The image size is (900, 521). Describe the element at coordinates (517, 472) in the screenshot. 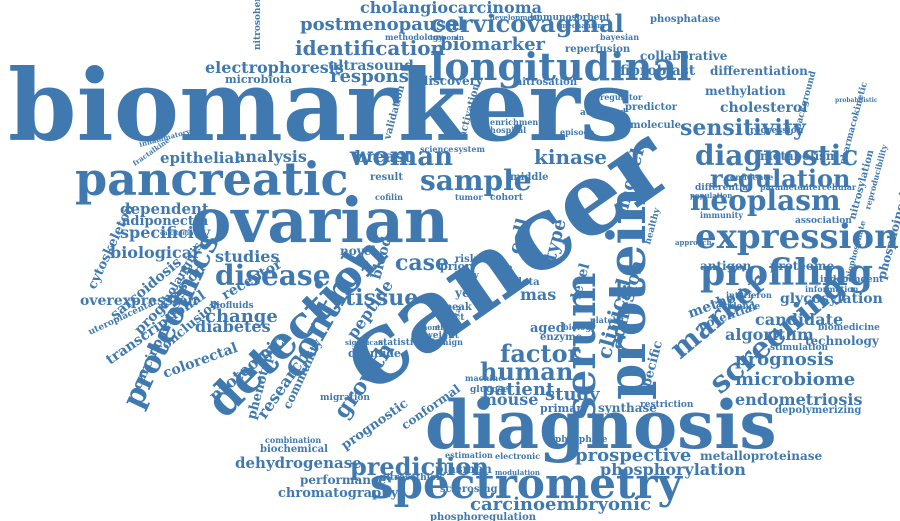

I see `word: modulation` at that location.